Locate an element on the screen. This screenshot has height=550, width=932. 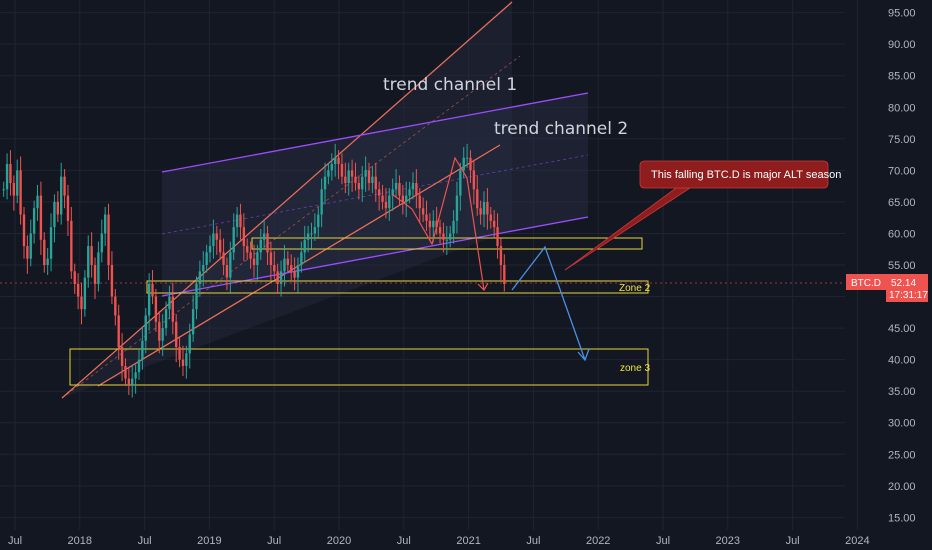
price-tag is located at coordinates (907, 288).